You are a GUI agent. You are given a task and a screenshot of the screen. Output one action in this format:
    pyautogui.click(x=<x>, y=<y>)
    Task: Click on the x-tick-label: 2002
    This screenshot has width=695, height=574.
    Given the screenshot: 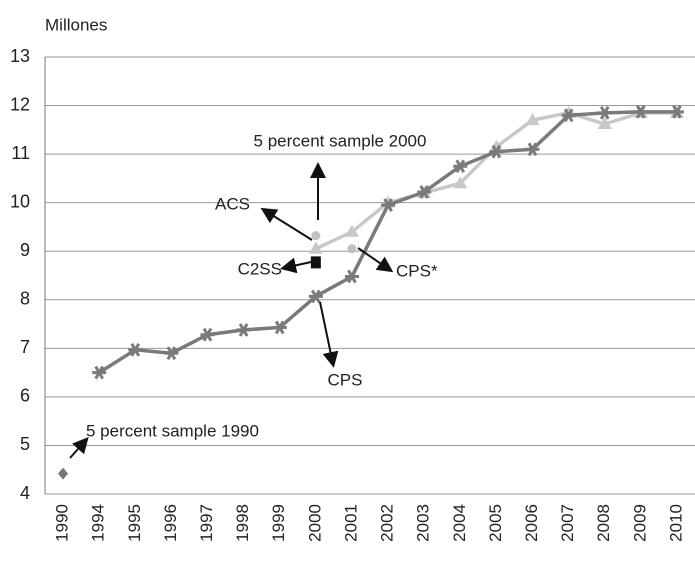 What is the action you would take?
    pyautogui.click(x=387, y=523)
    